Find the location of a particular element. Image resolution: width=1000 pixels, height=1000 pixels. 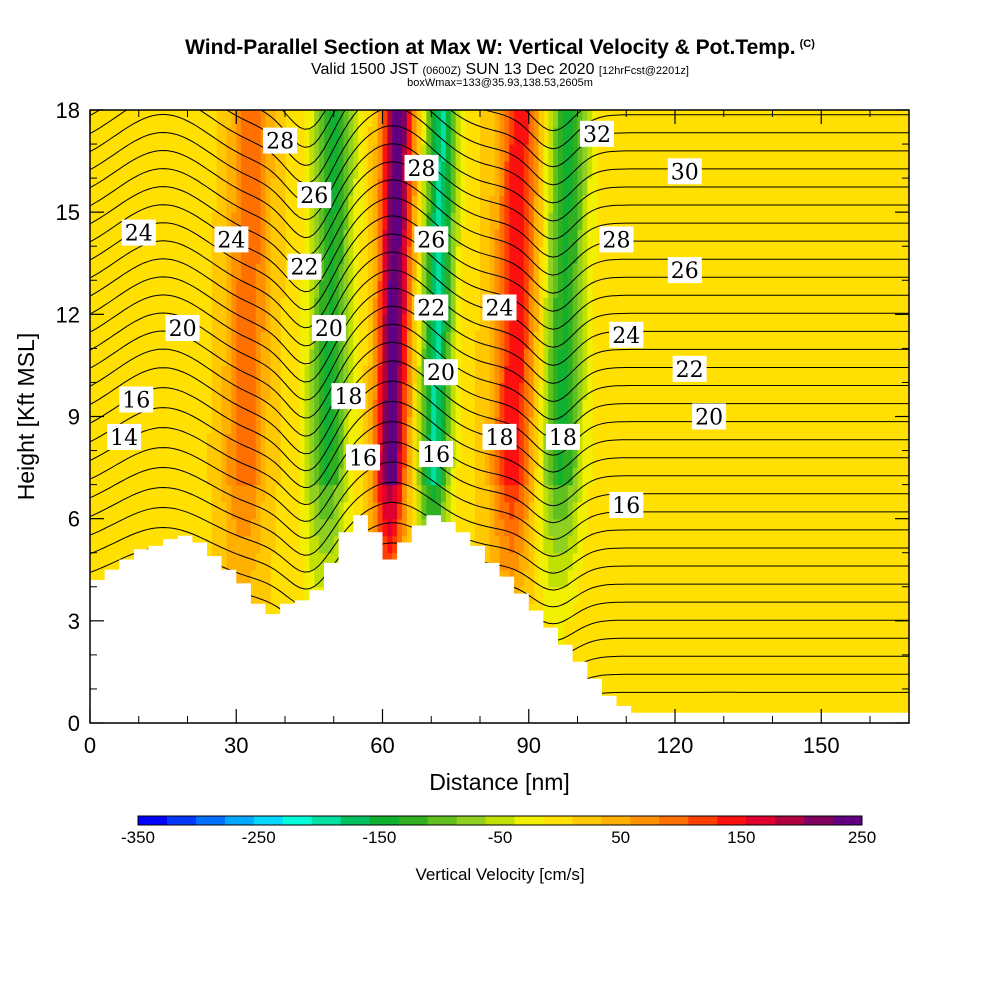

colorbar-swatch is located at coordinates (181, 820).